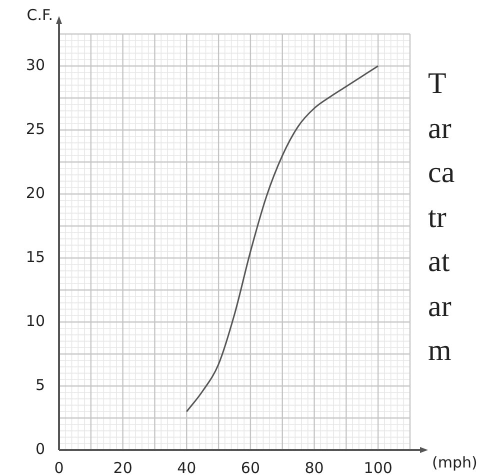 The width and height of the screenshot is (477, 475). Describe the element at coordinates (454, 462) in the screenshot. I see `x-axis-title: (mph)` at that location.